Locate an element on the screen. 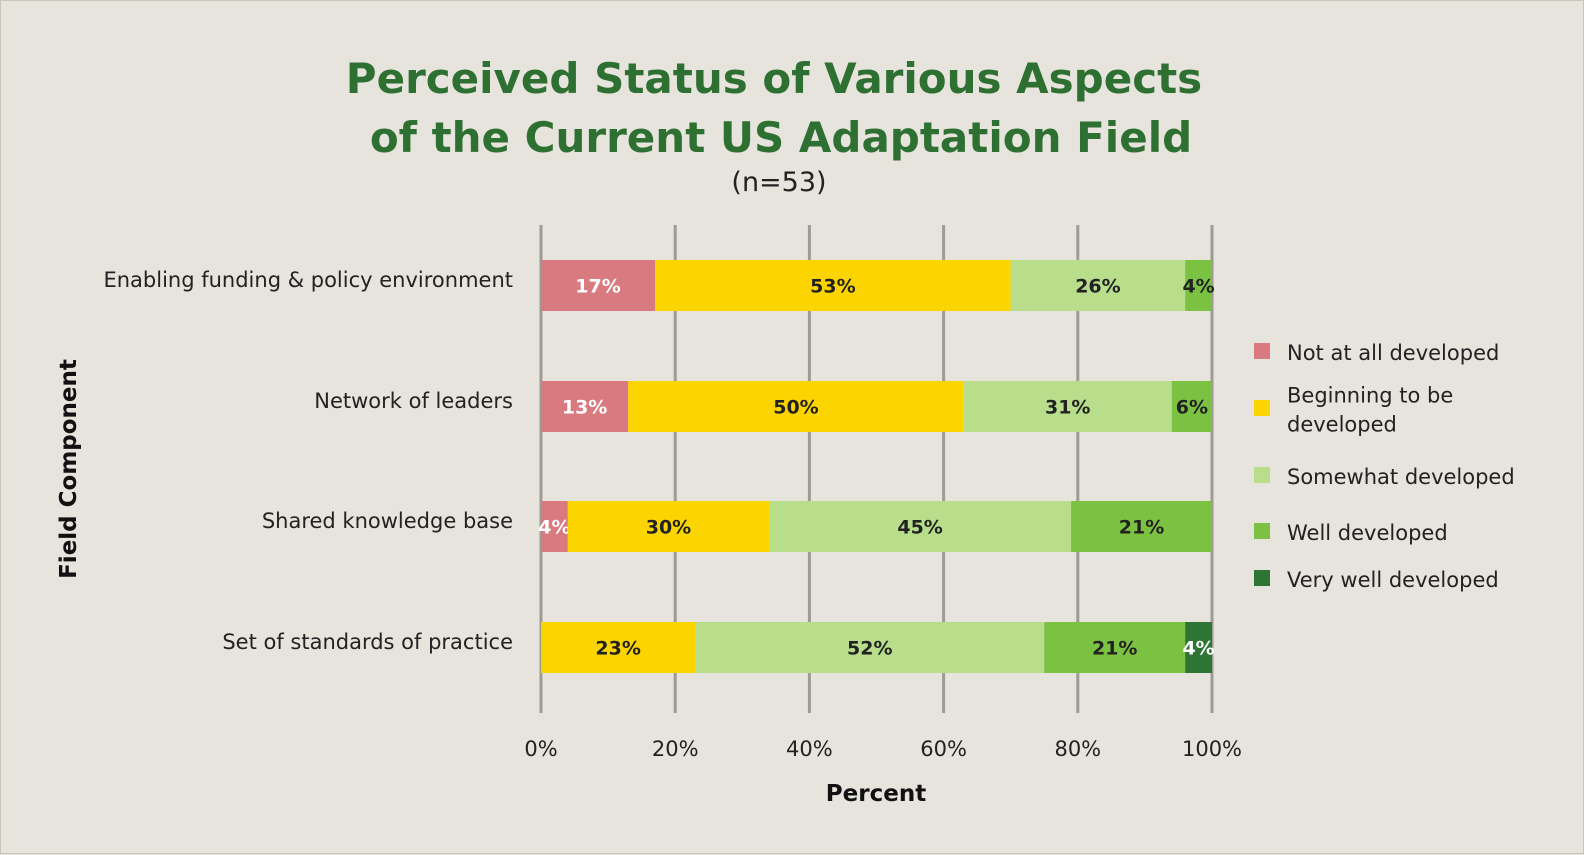 The height and width of the screenshot is (855, 1584). data-label: 31% is located at coordinates (1067, 408).